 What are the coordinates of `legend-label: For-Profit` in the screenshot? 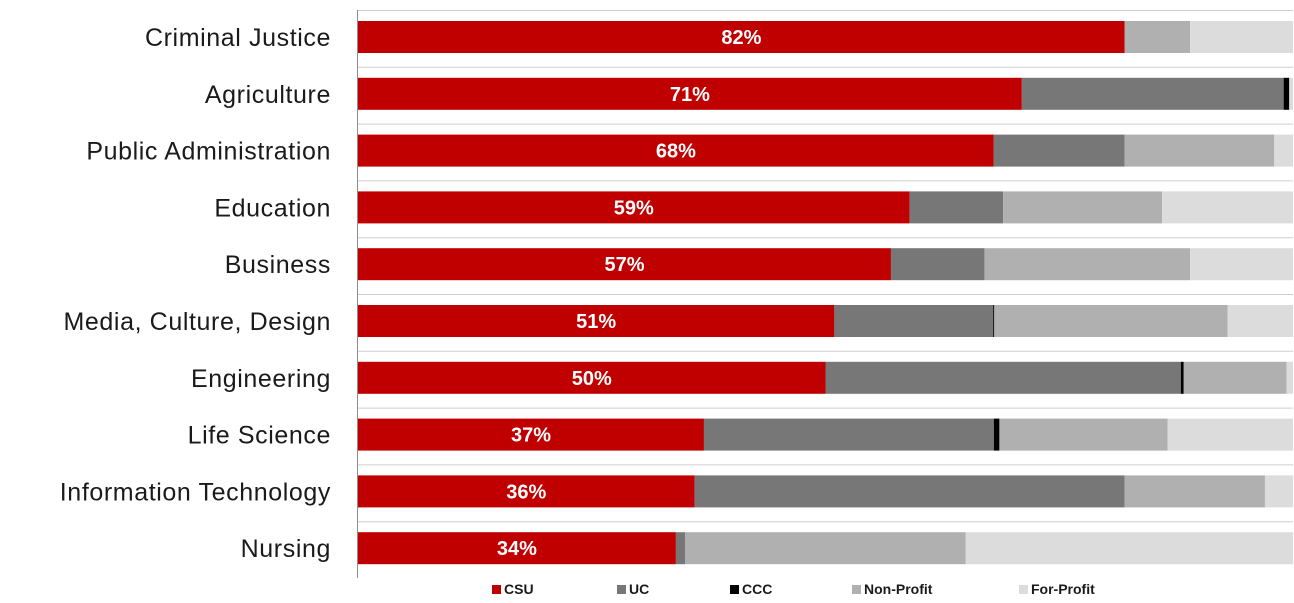 It's located at (1063, 589).